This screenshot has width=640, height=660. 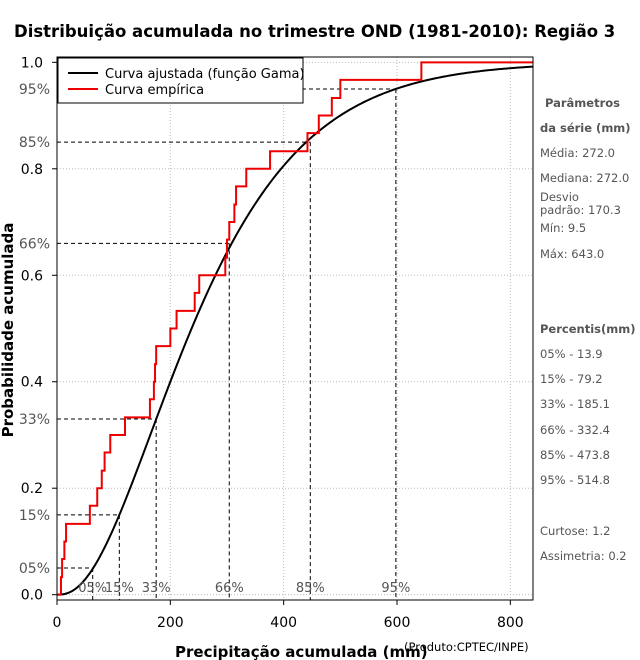 I want to click on params-title-1: Parâmetros, so click(x=582, y=103).